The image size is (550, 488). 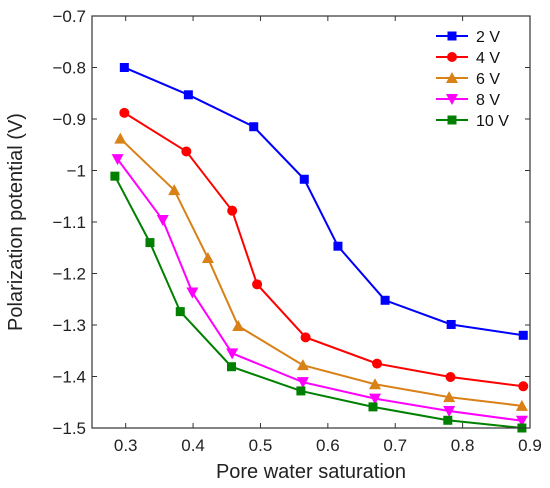 I want to click on x-tick-label: 0.8, so click(x=463, y=445).